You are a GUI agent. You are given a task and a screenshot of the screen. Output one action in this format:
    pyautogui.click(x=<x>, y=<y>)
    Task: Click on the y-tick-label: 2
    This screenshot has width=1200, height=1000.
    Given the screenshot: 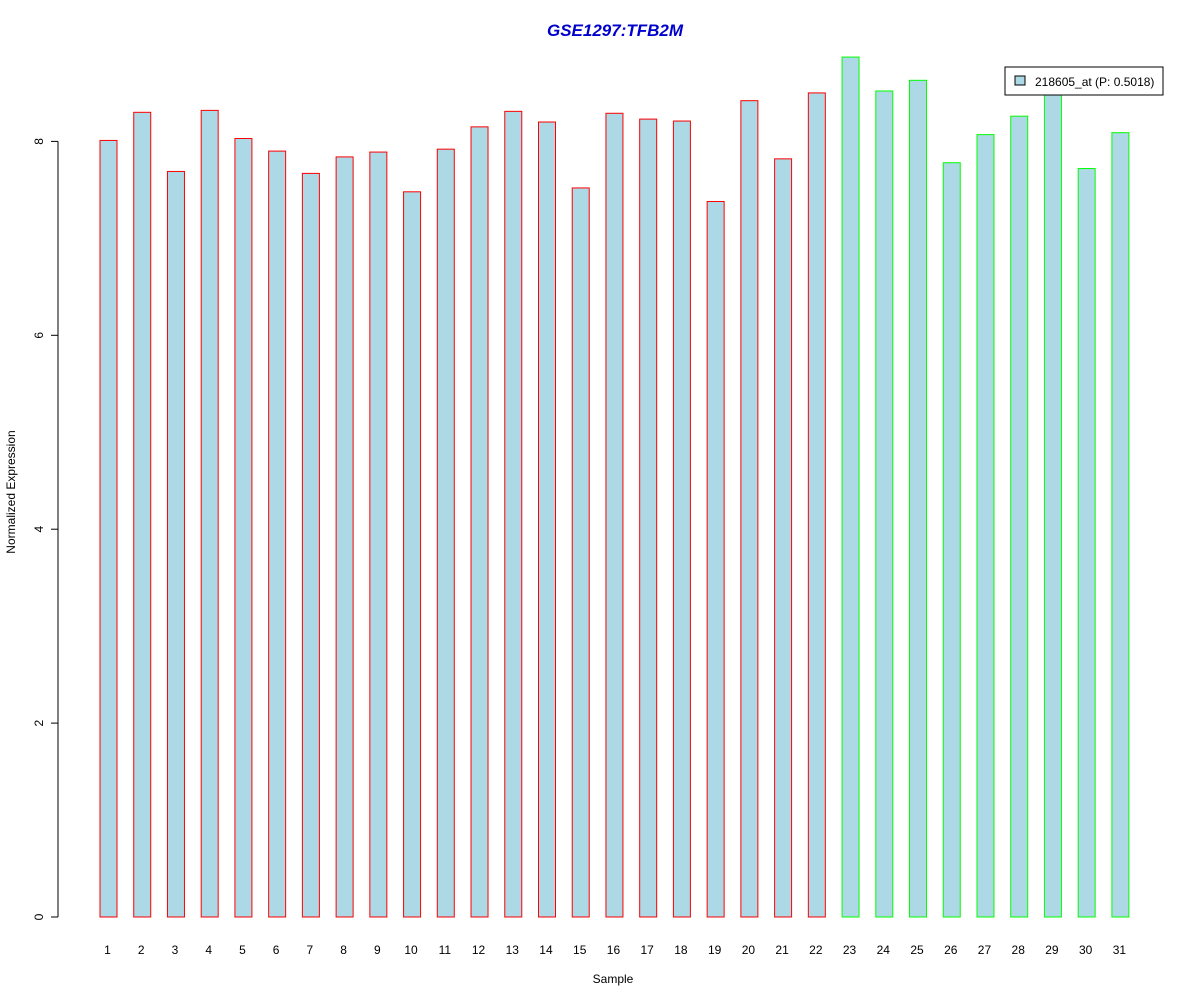 What is the action you would take?
    pyautogui.click(x=39, y=722)
    